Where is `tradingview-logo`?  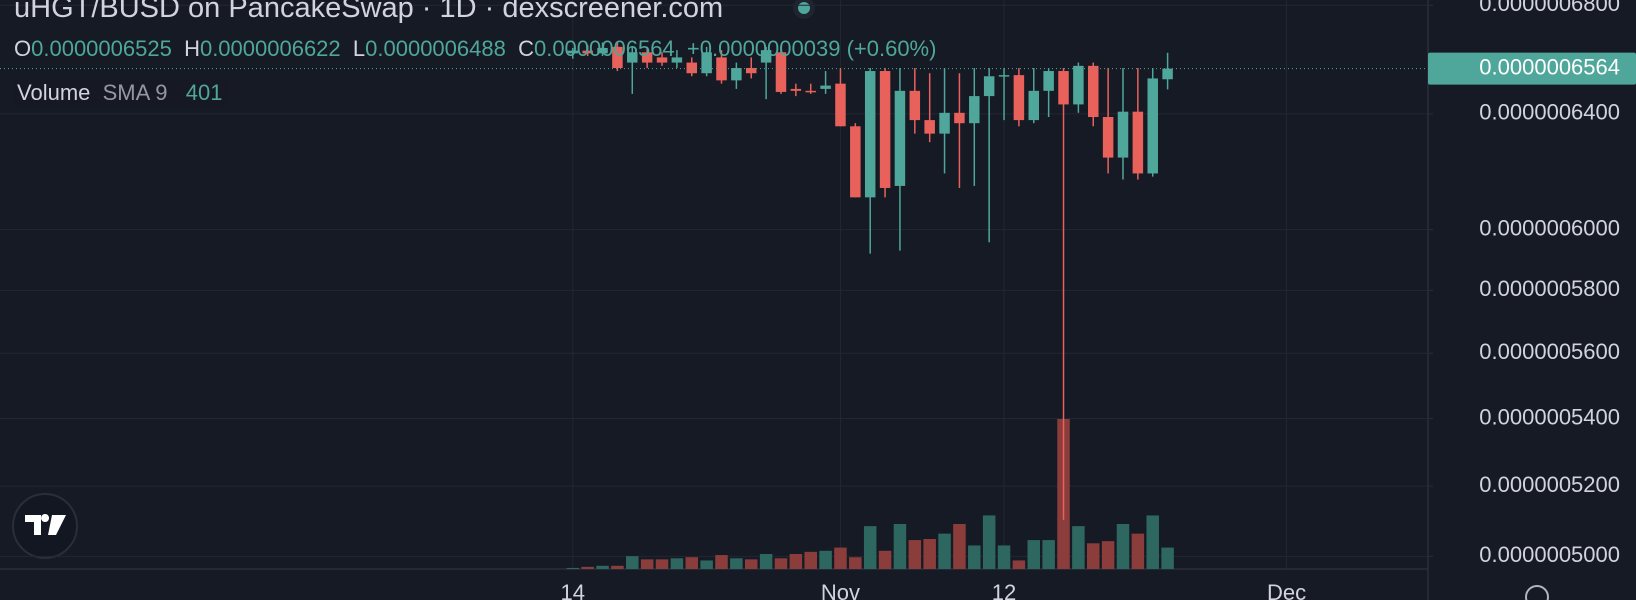 tradingview-logo is located at coordinates (45, 526).